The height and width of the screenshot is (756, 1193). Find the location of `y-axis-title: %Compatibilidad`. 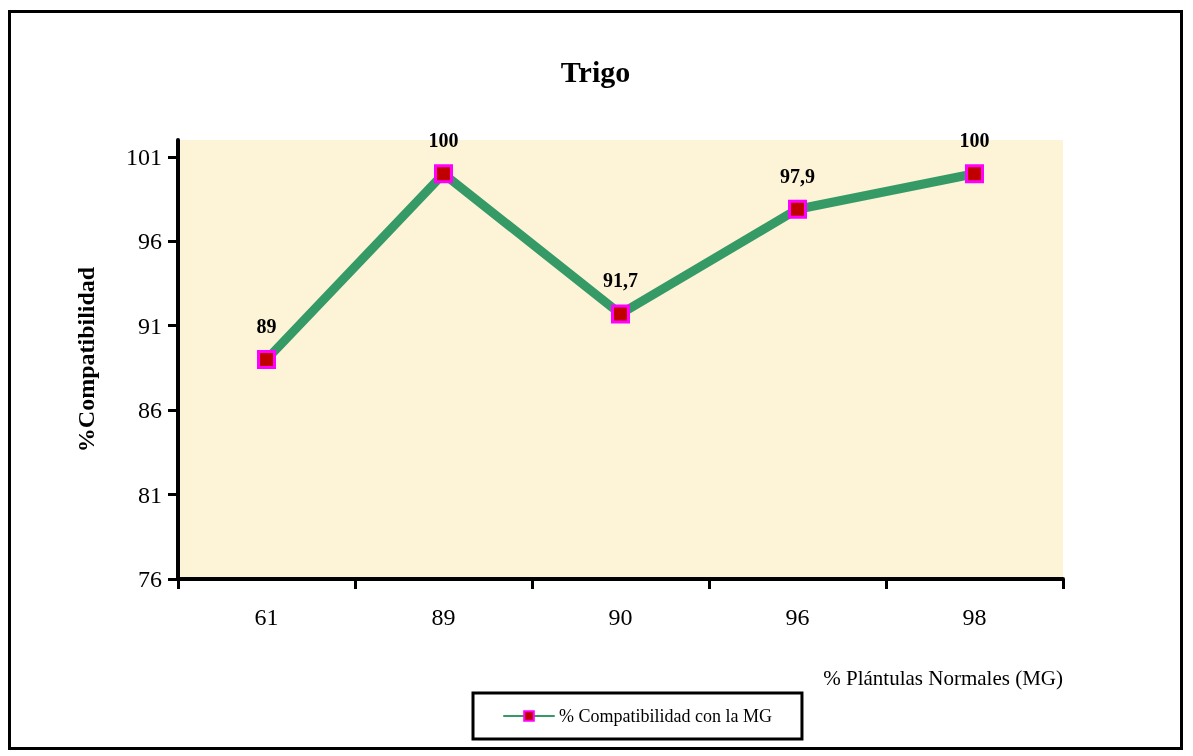

y-axis-title: %Compatibilidad is located at coordinates (86, 359).